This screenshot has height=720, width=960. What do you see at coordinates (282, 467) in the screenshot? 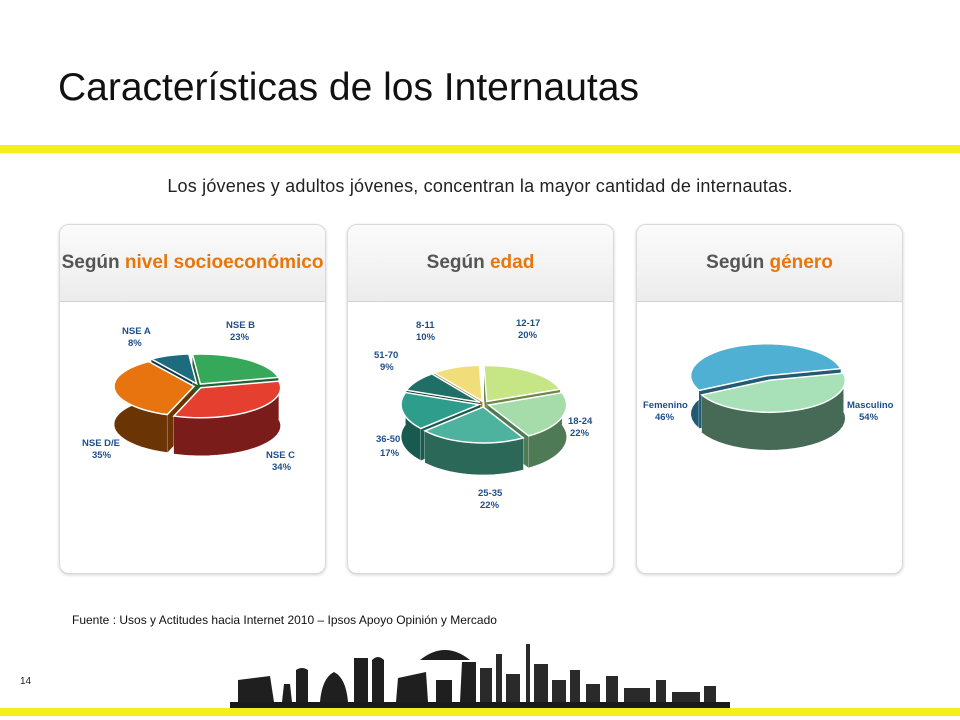
I see `label-value: 34%` at bounding box center [282, 467].